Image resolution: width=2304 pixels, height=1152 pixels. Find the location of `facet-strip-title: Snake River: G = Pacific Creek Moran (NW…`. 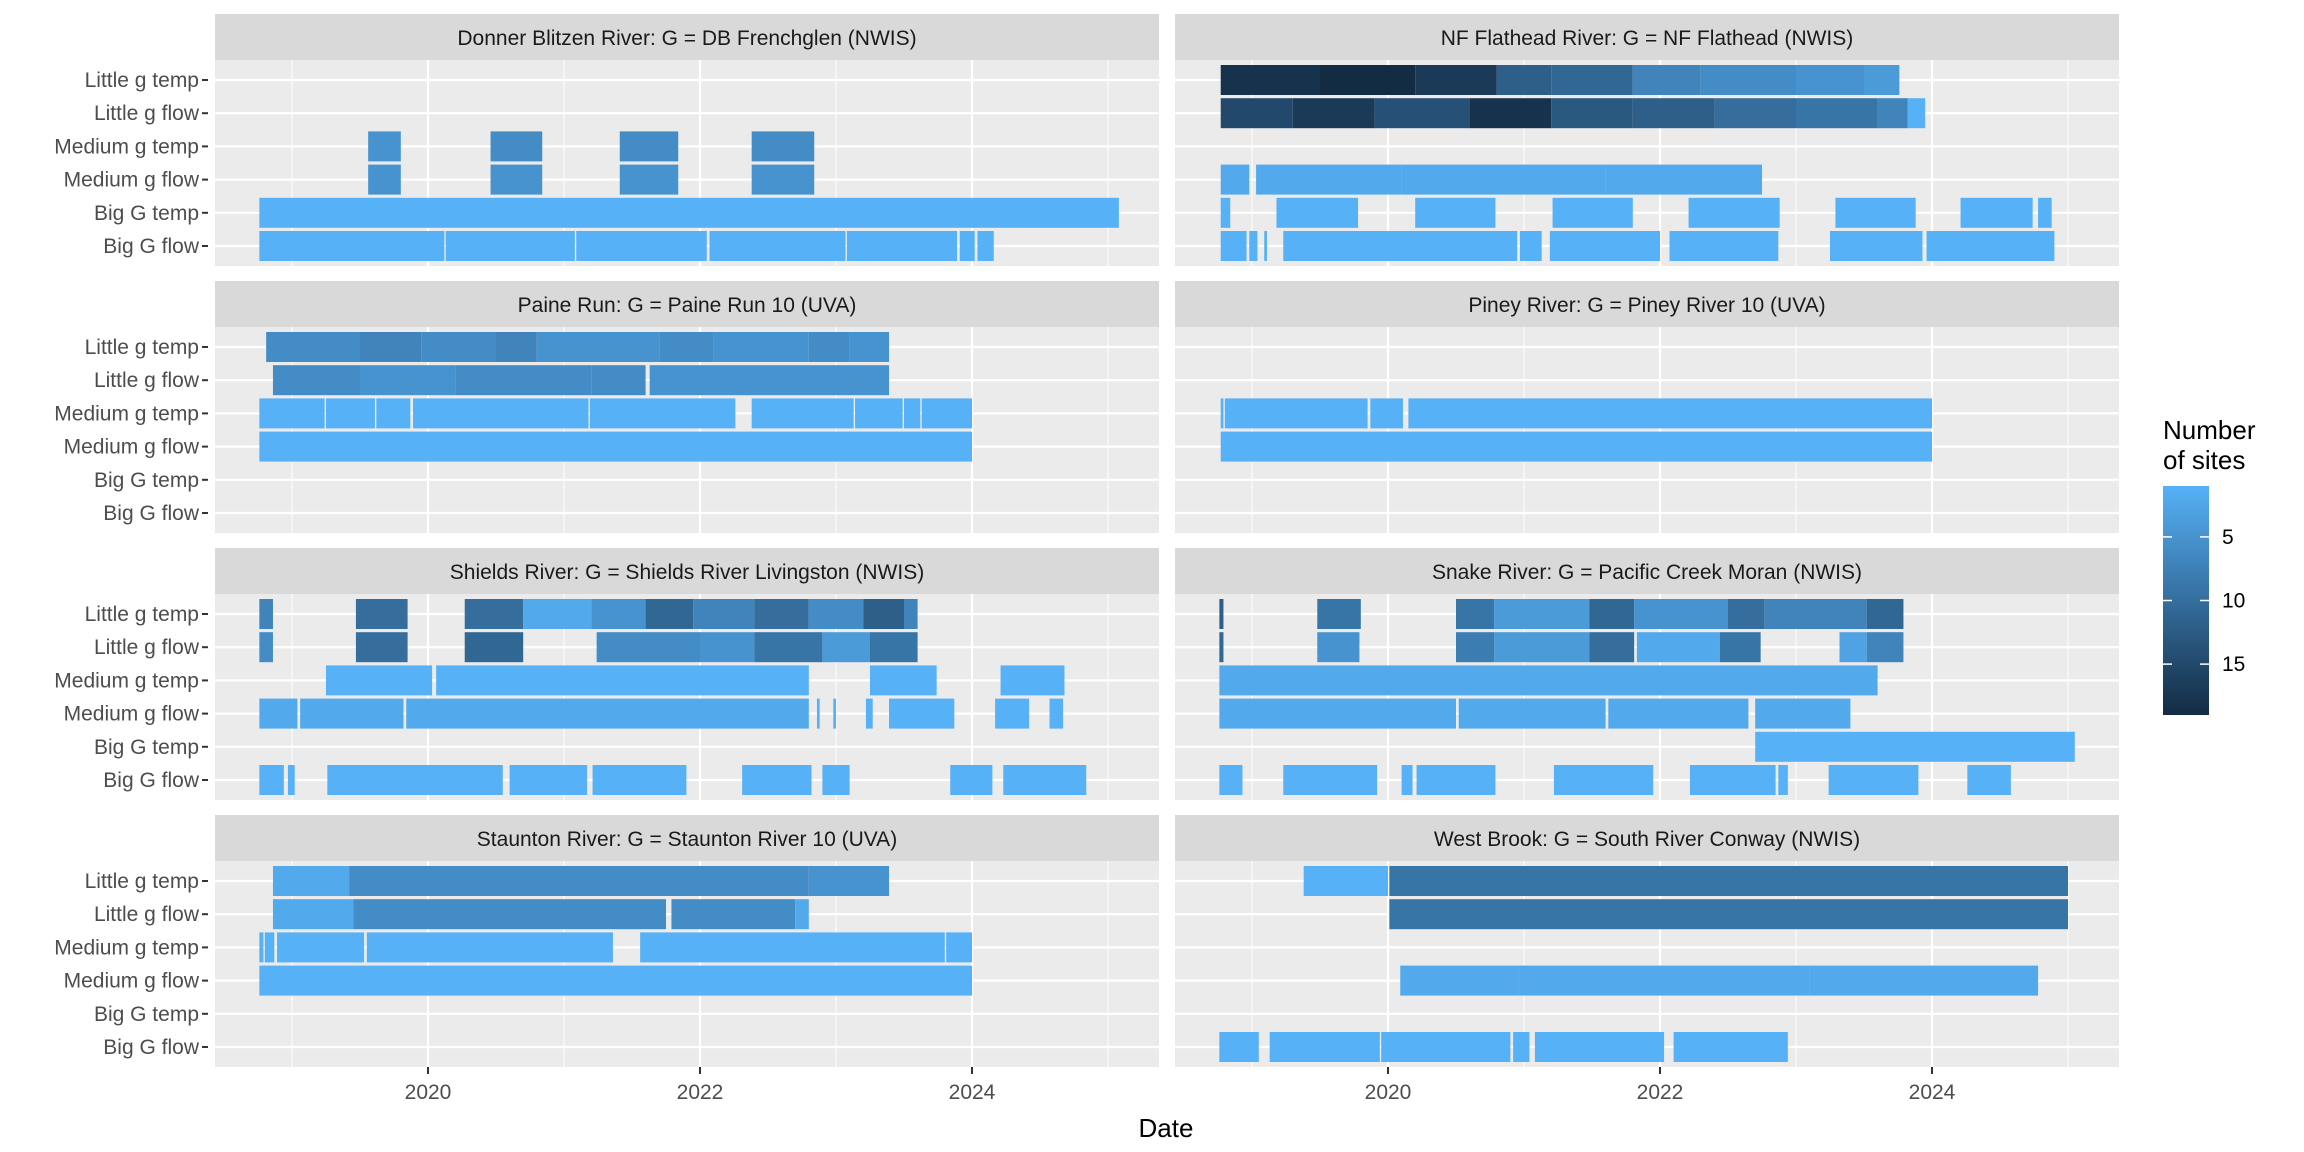

facet-strip-title: Snake River: G = Pacific Creek Moran (NW… is located at coordinates (1647, 572).